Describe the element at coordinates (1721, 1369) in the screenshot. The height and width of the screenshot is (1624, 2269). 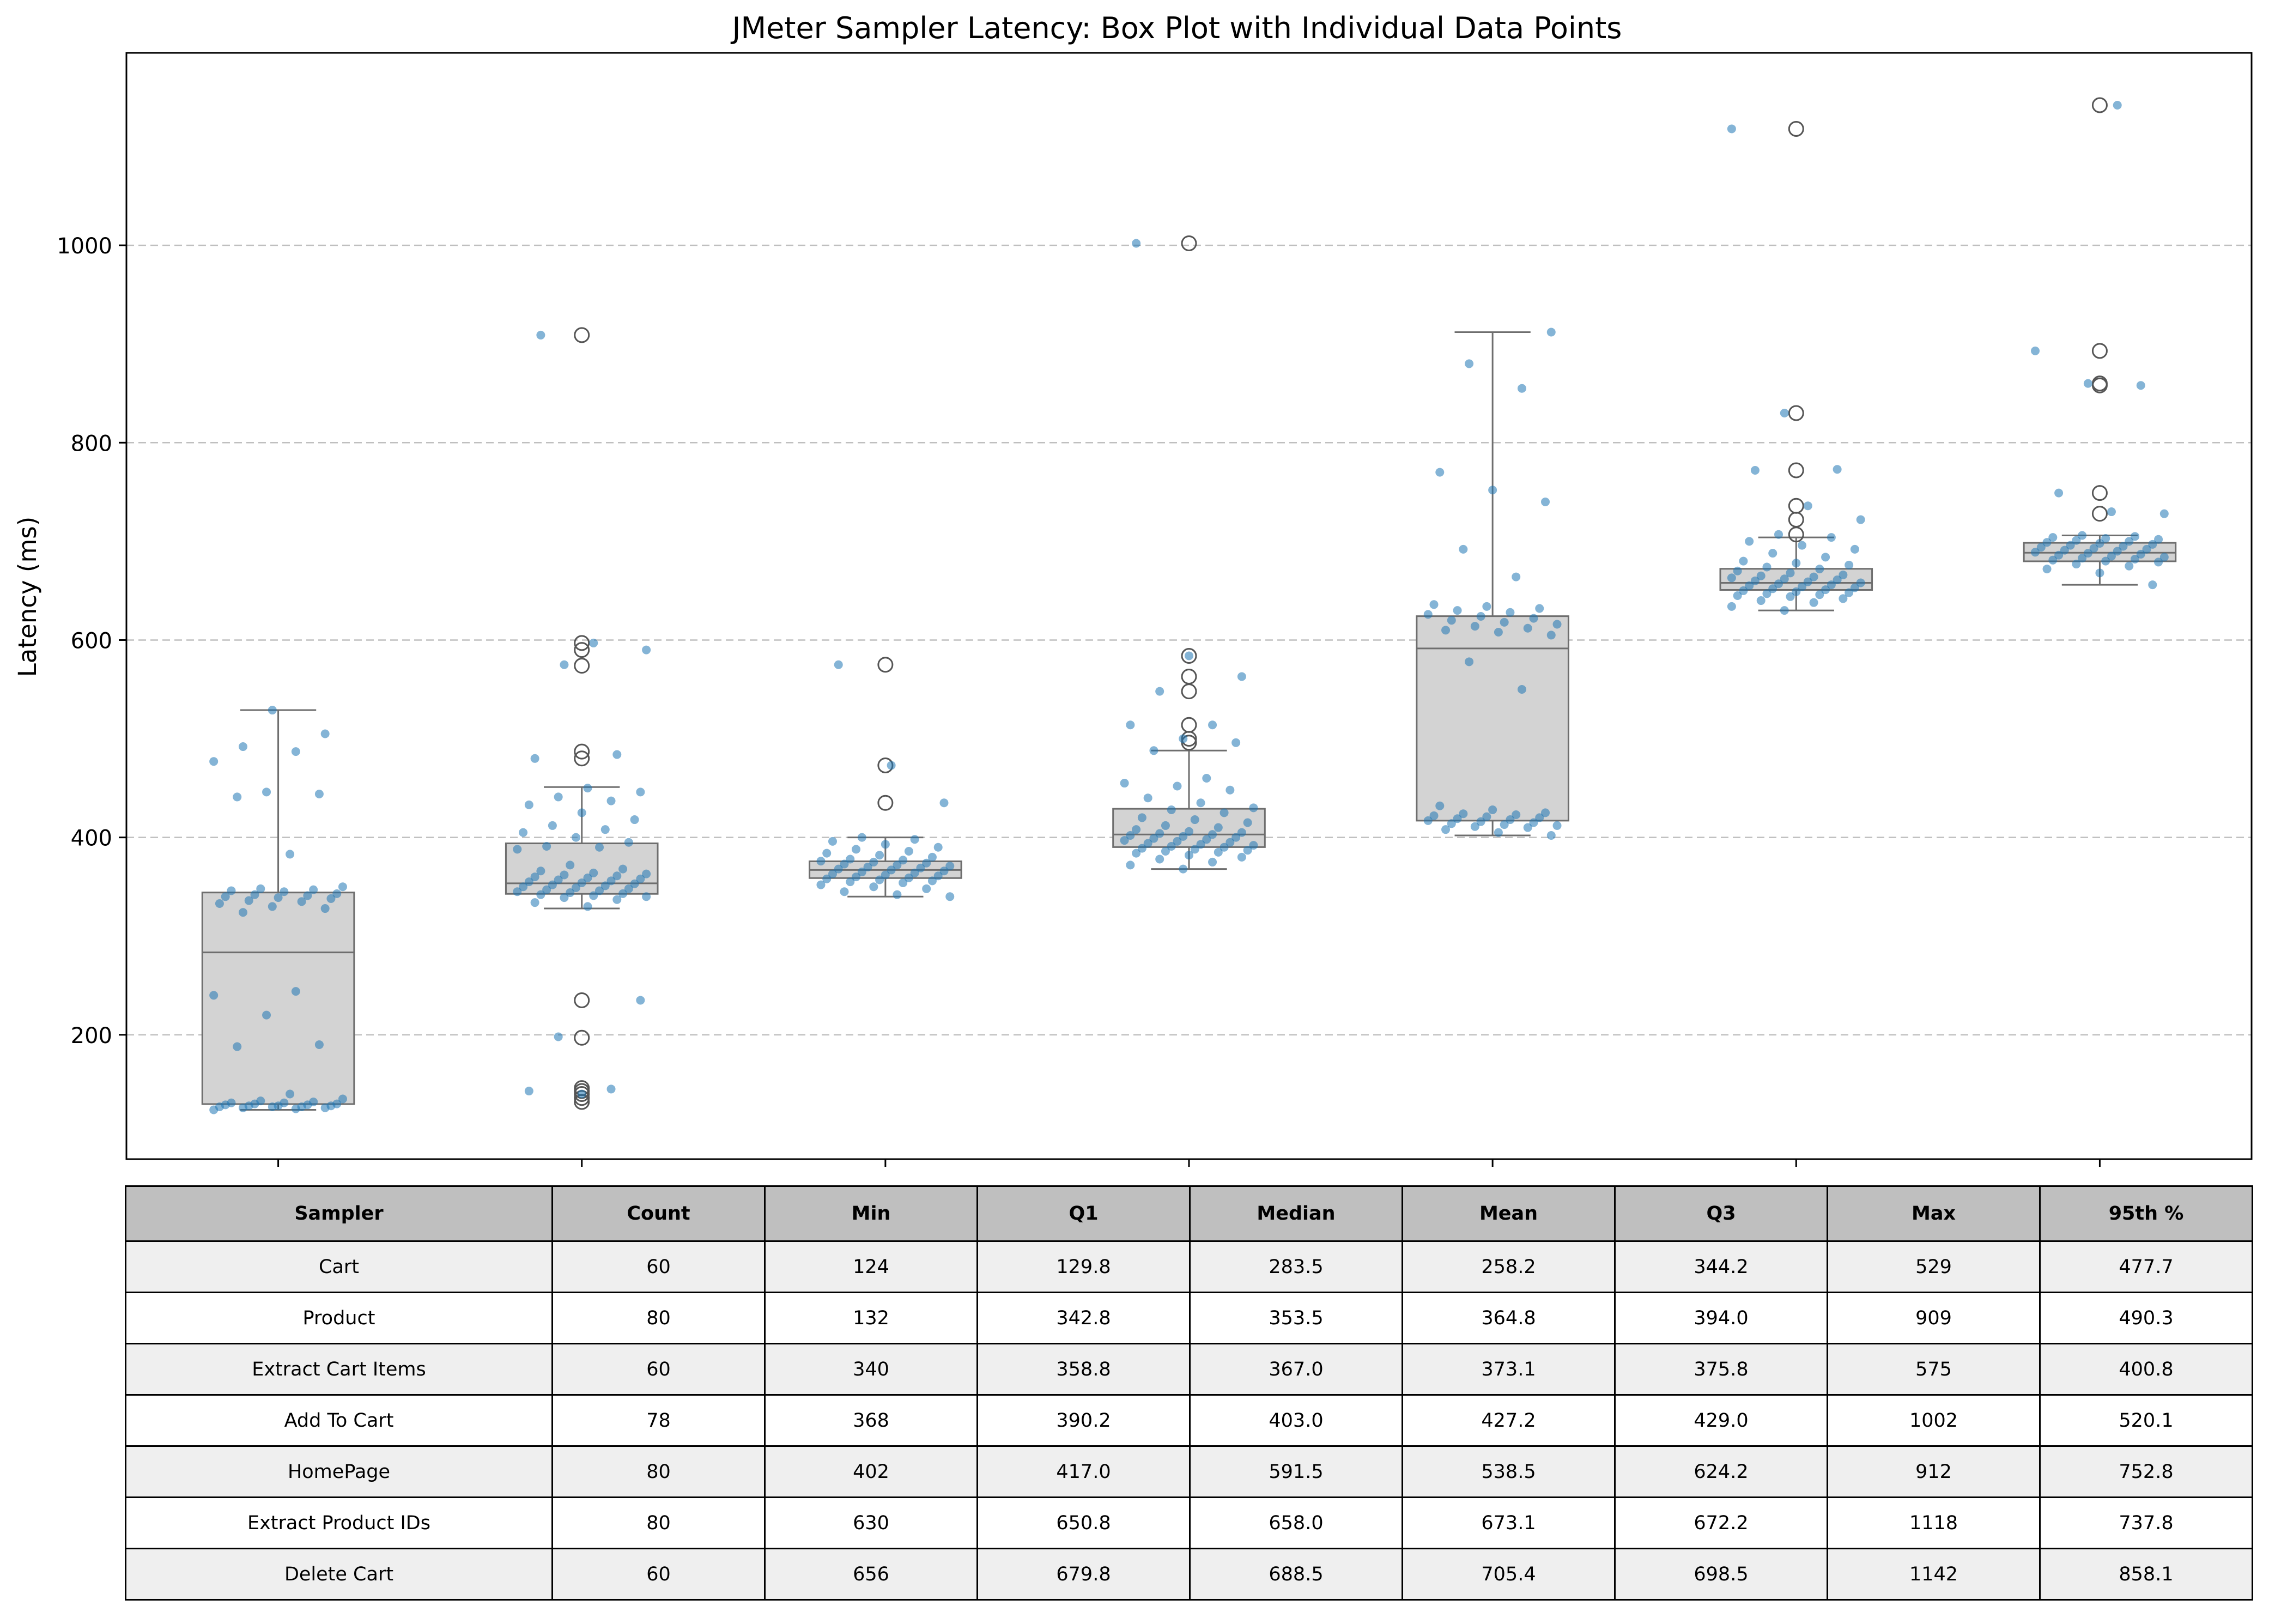
I see `cell-q3: 375.8` at that location.